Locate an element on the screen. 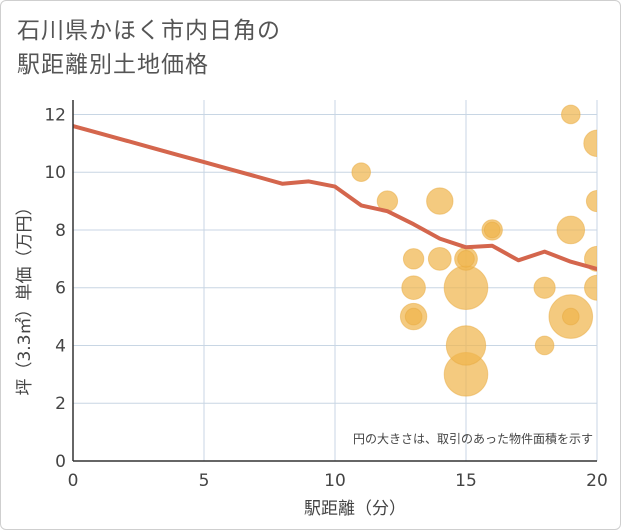  y-tick-label: 8 is located at coordinates (60, 231).